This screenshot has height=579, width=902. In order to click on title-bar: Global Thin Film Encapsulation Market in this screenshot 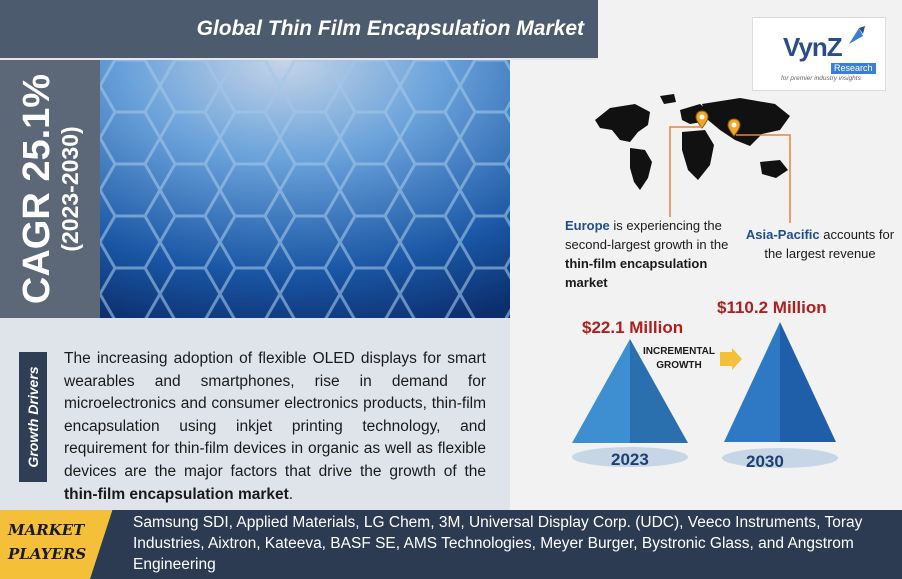, I will do `click(299, 30)`.